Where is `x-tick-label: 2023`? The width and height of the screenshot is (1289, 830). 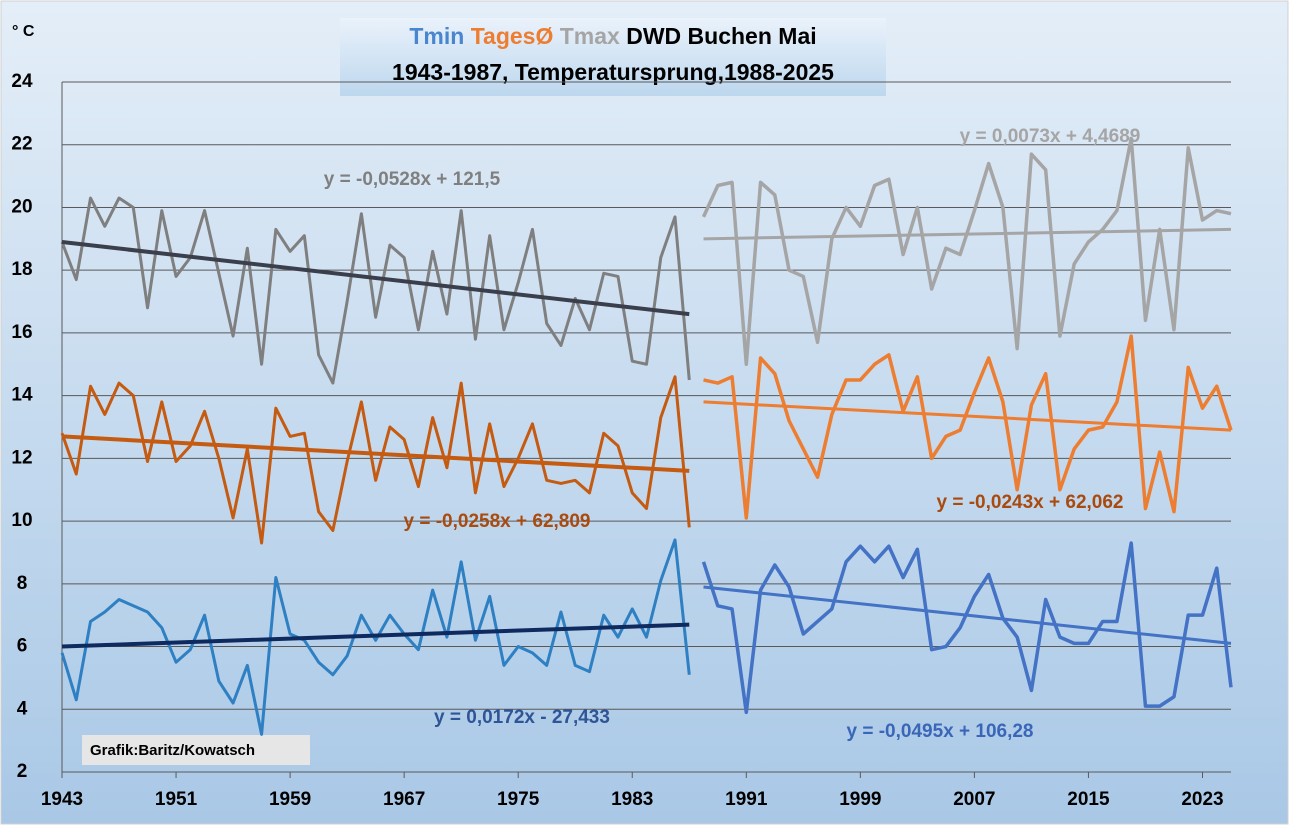 x-tick-label: 2023 is located at coordinates (1202, 799).